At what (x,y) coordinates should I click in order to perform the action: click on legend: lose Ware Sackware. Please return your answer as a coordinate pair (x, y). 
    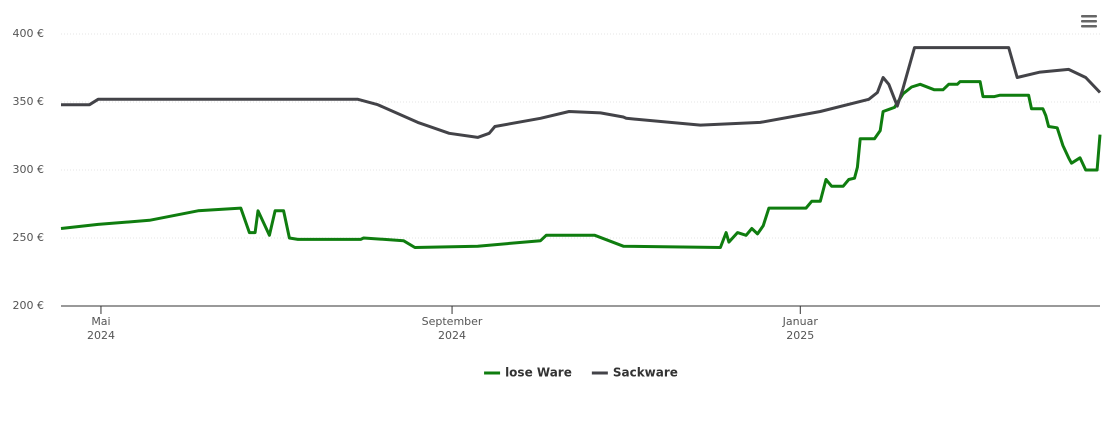
    Looking at the image, I should click on (581, 373).